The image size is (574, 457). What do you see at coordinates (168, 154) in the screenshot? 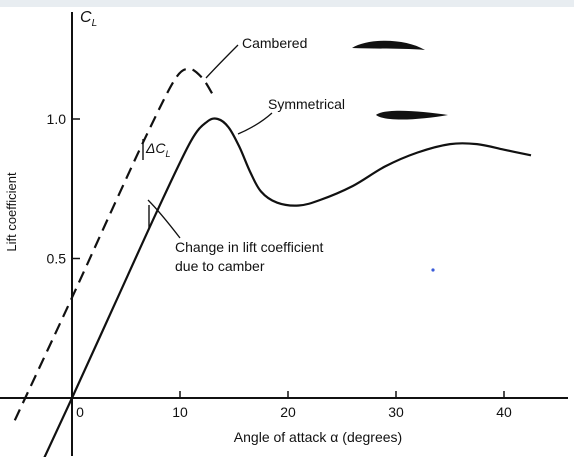
I see `annotation-delta-cl-sub: L` at bounding box center [168, 154].